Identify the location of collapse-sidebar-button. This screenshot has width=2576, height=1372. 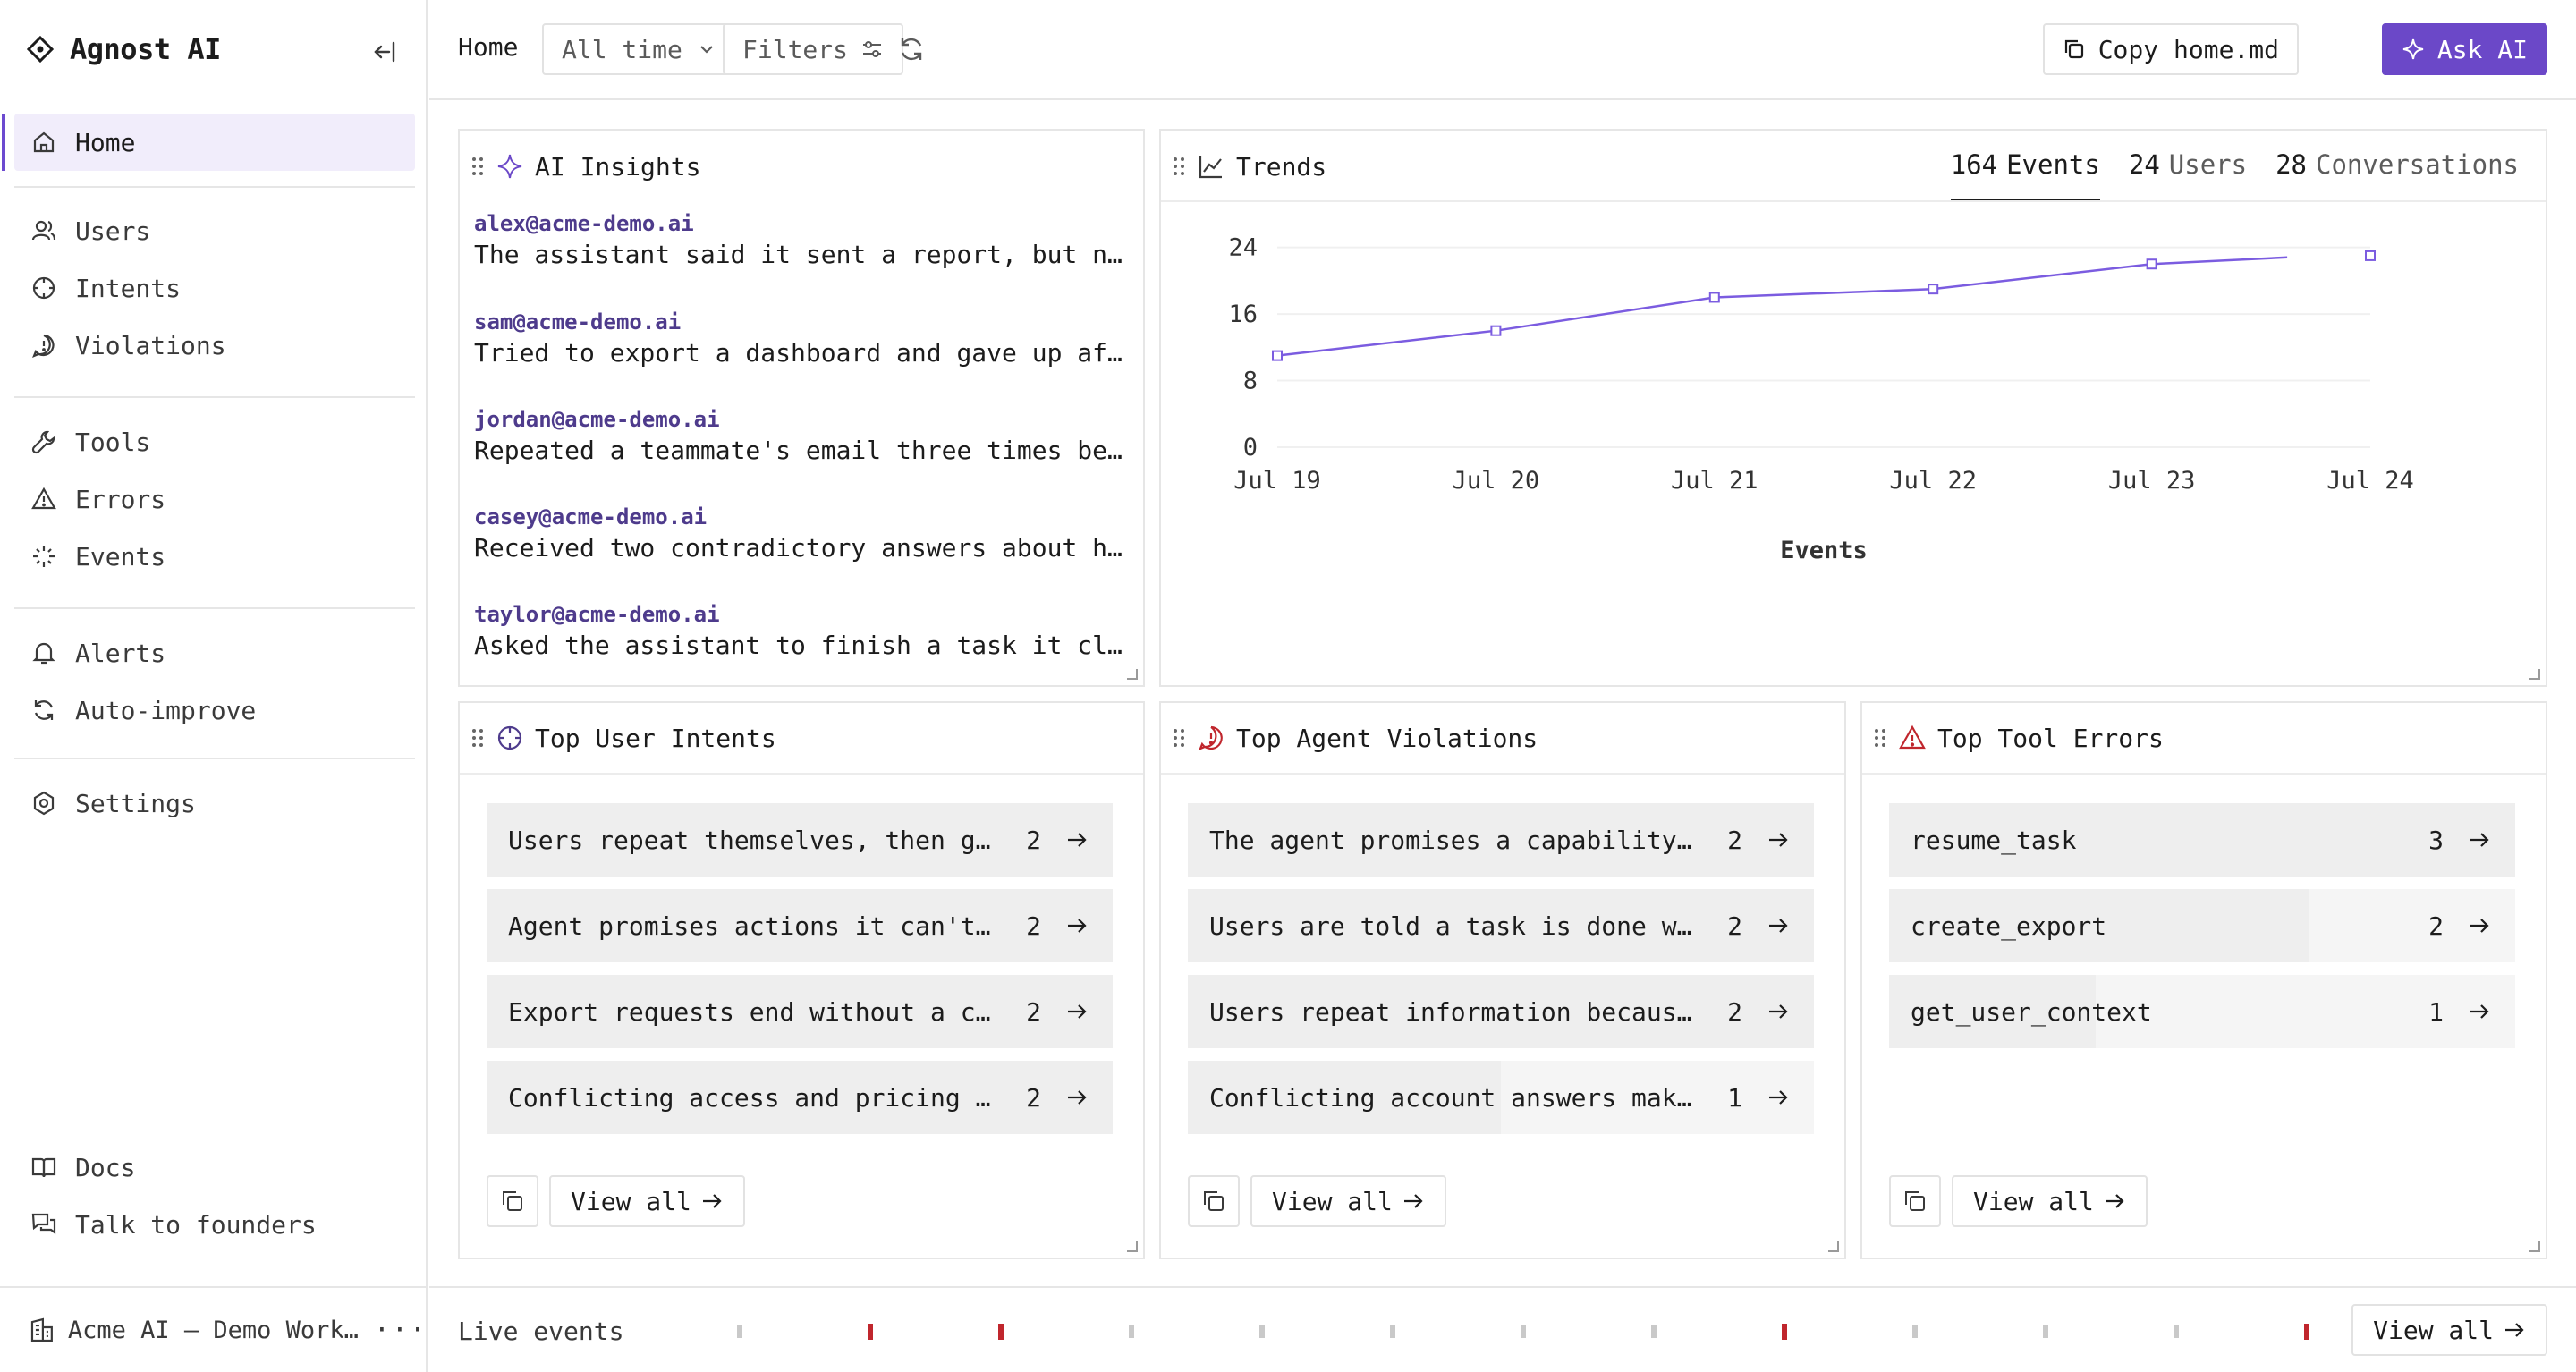
(384, 52).